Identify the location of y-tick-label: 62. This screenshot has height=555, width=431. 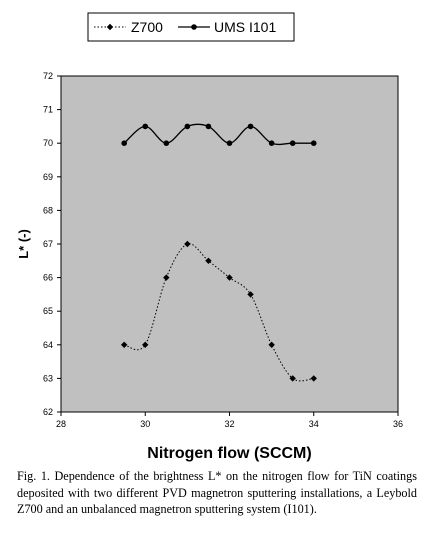
(48, 412).